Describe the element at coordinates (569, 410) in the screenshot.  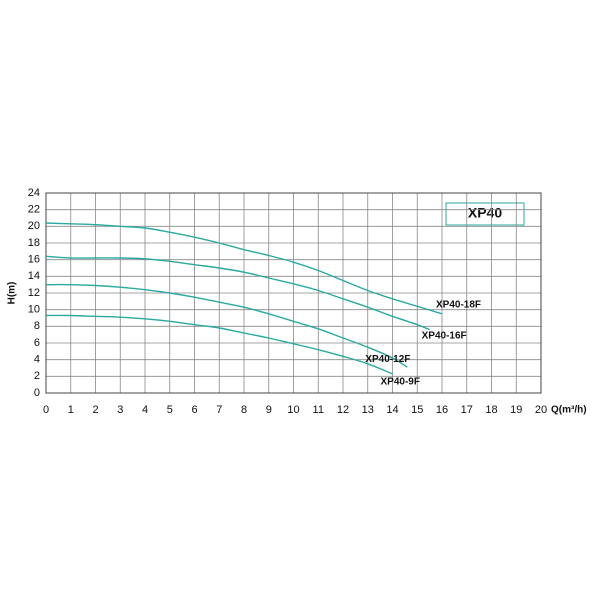
I see `x-axis-label: Q(m³/h)` at that location.